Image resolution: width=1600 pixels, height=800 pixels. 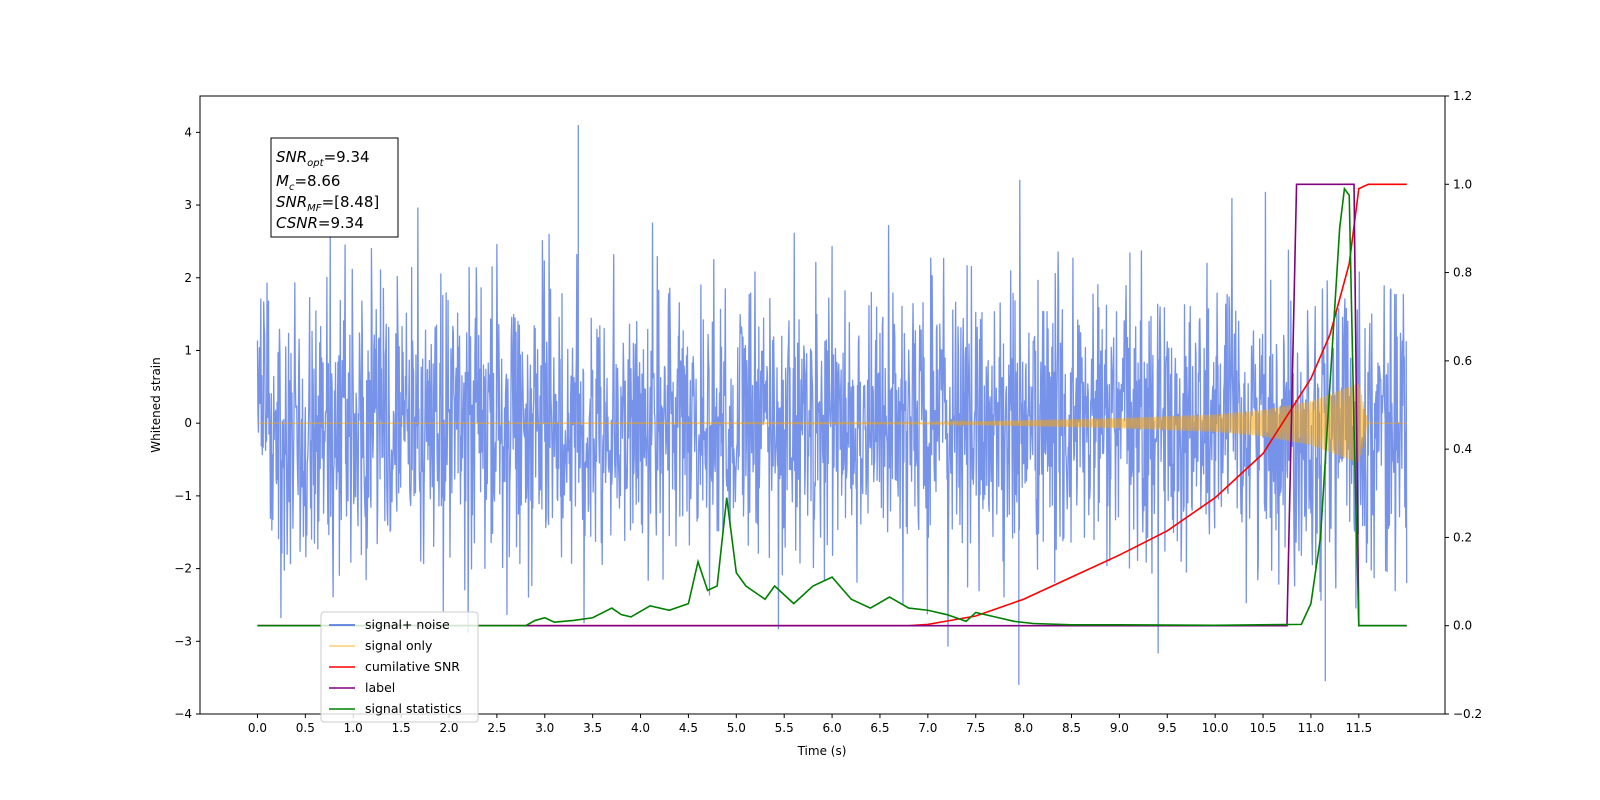 I want to click on annotation-snr-mf: SNRMF=[8.48], so click(x=327, y=203).